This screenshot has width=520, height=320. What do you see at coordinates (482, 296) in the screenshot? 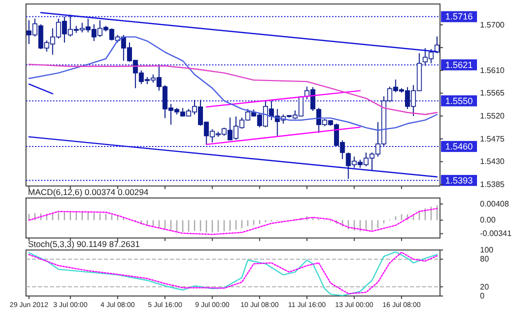
I see `y-tick-label: 0` at bounding box center [482, 296].